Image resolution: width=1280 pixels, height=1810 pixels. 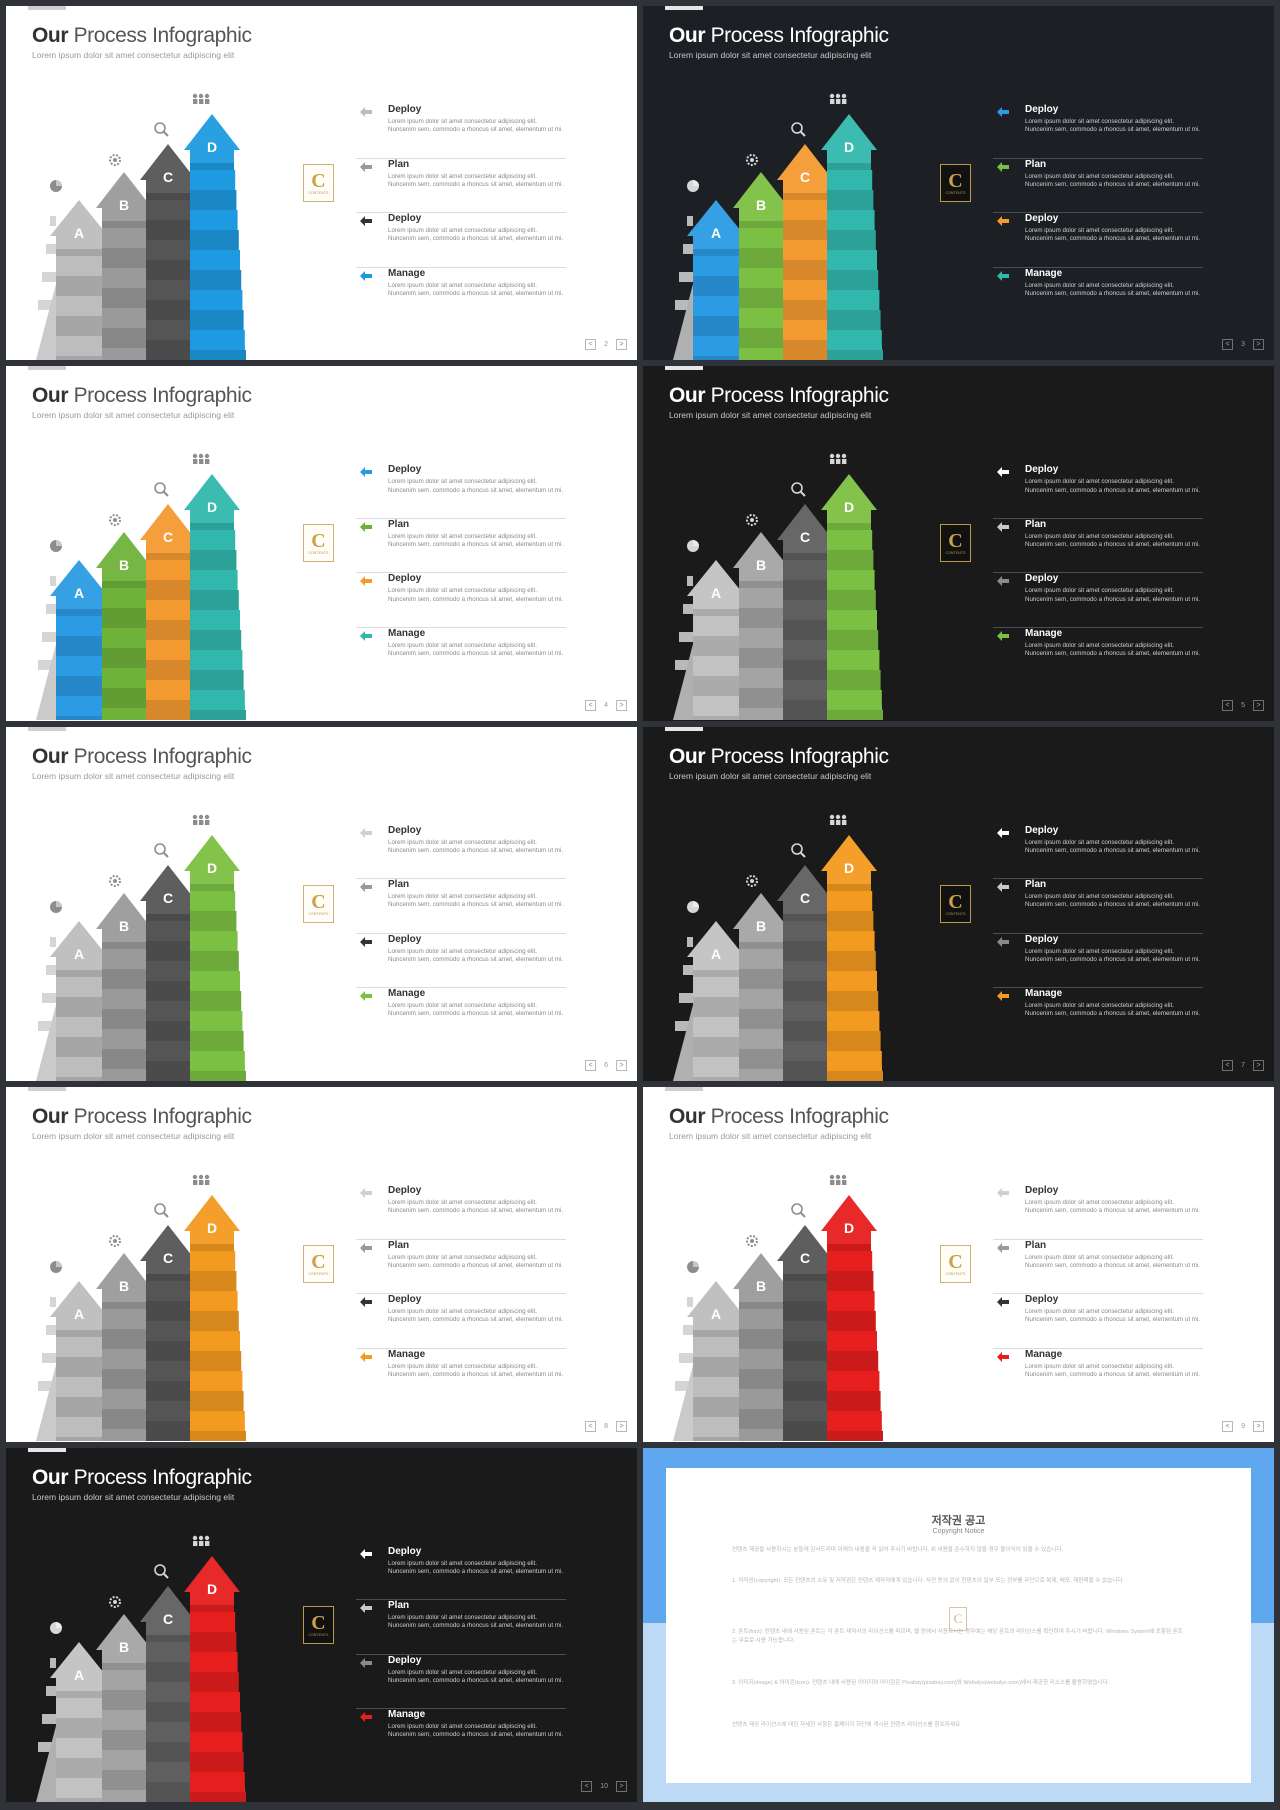 What do you see at coordinates (838, 459) in the screenshot?
I see `team-icon` at bounding box center [838, 459].